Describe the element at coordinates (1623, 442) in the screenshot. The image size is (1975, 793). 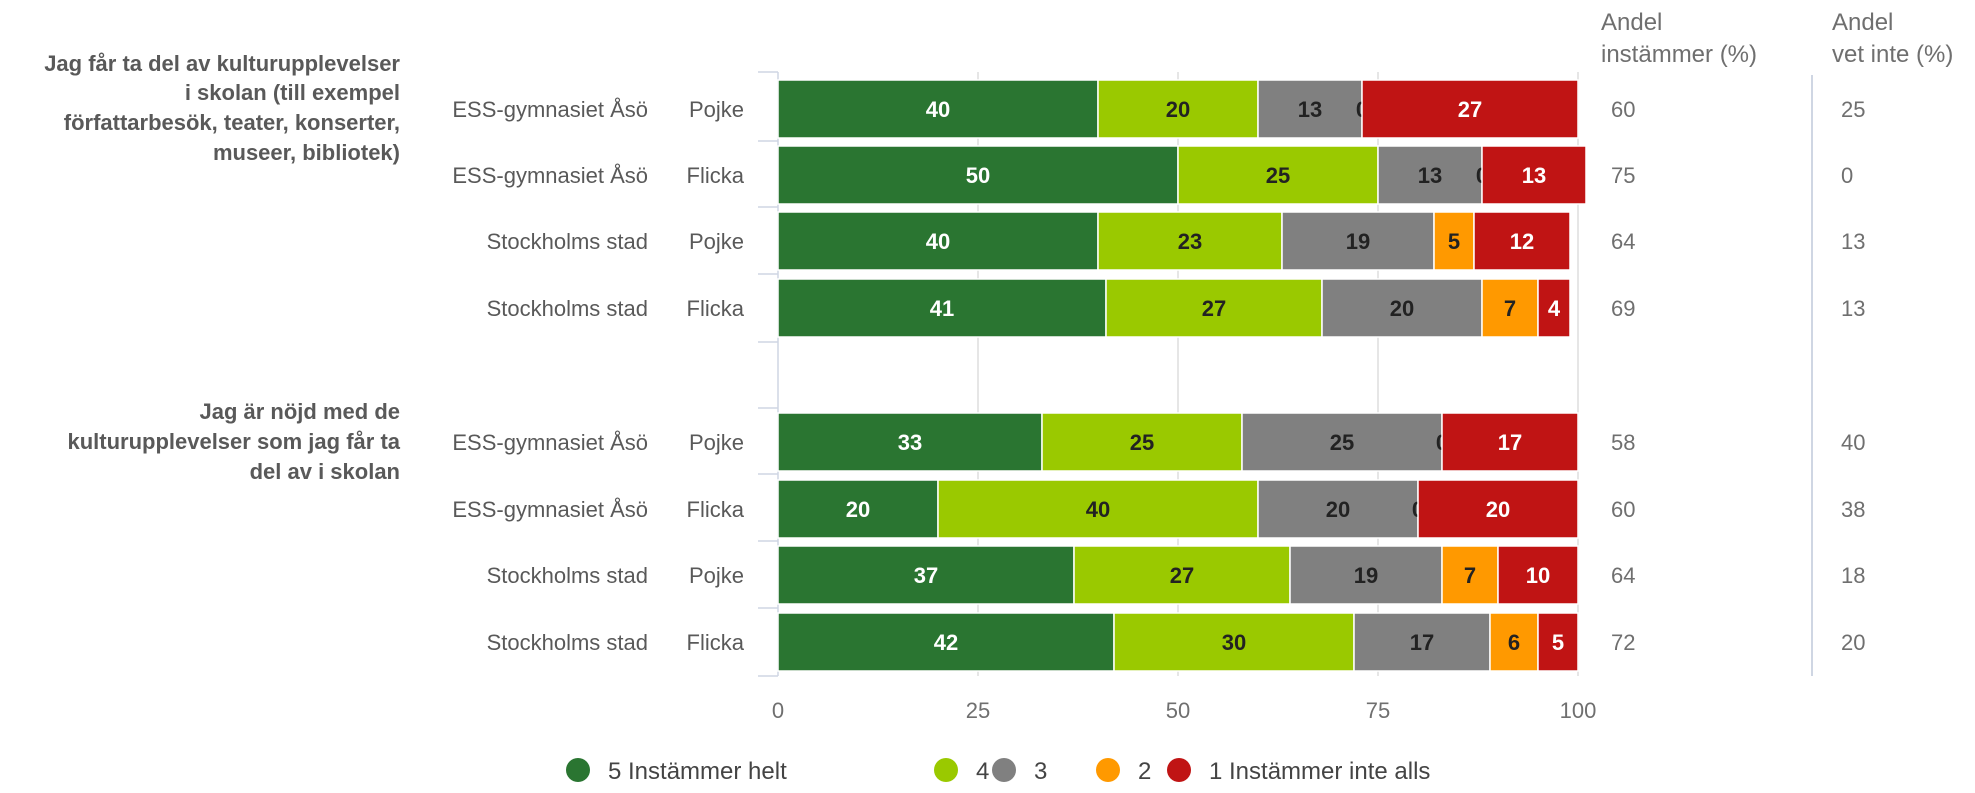
I see `andel-instammer-value: 58` at that location.